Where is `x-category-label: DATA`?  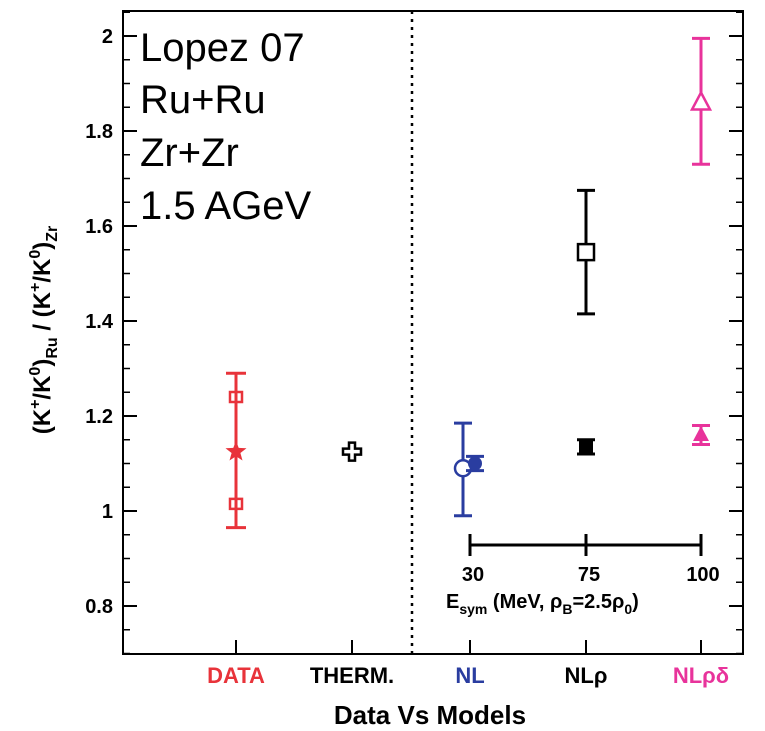
x-category-label: DATA is located at coordinates (236, 675).